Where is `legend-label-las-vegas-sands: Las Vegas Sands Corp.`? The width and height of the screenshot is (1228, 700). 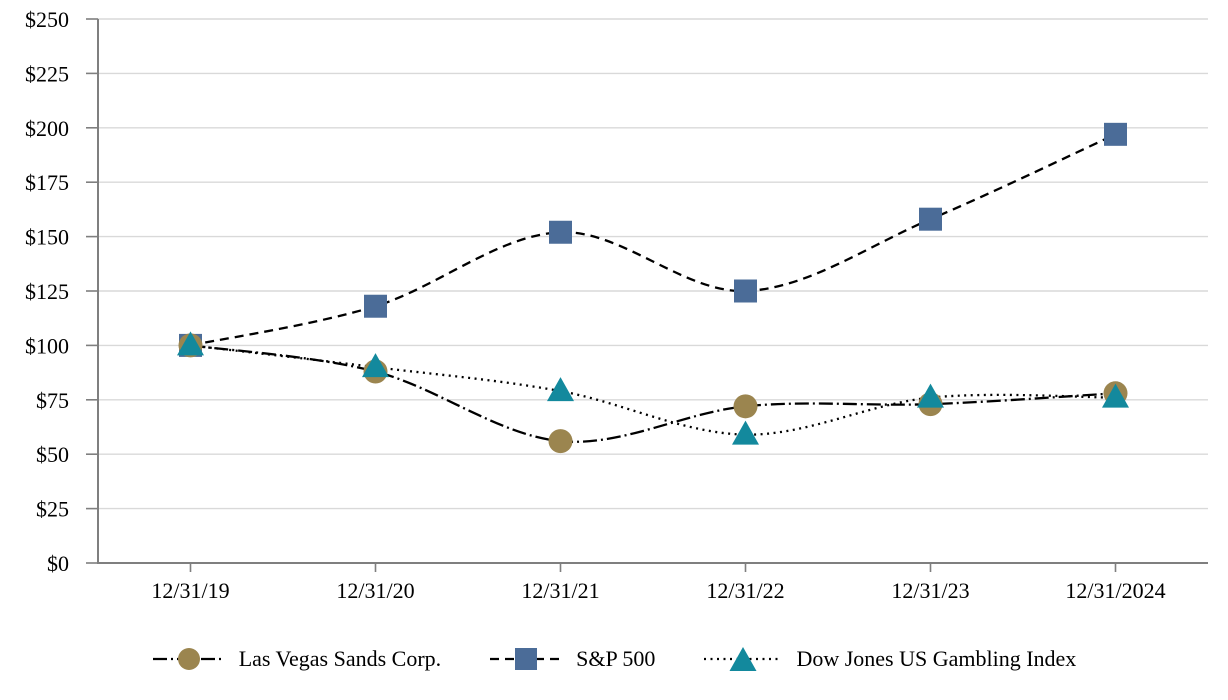
legend-label-las-vegas-sands: Las Vegas Sands Corp. is located at coordinates (340, 658).